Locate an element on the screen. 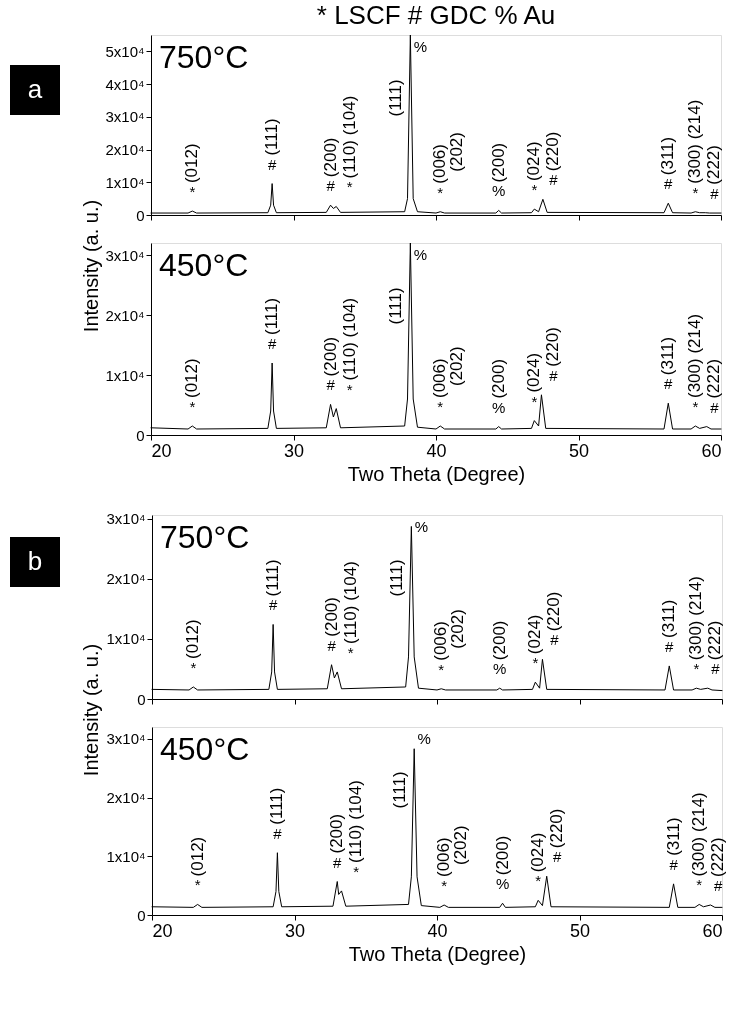  annotation: (006) is located at coordinates (444, 857).